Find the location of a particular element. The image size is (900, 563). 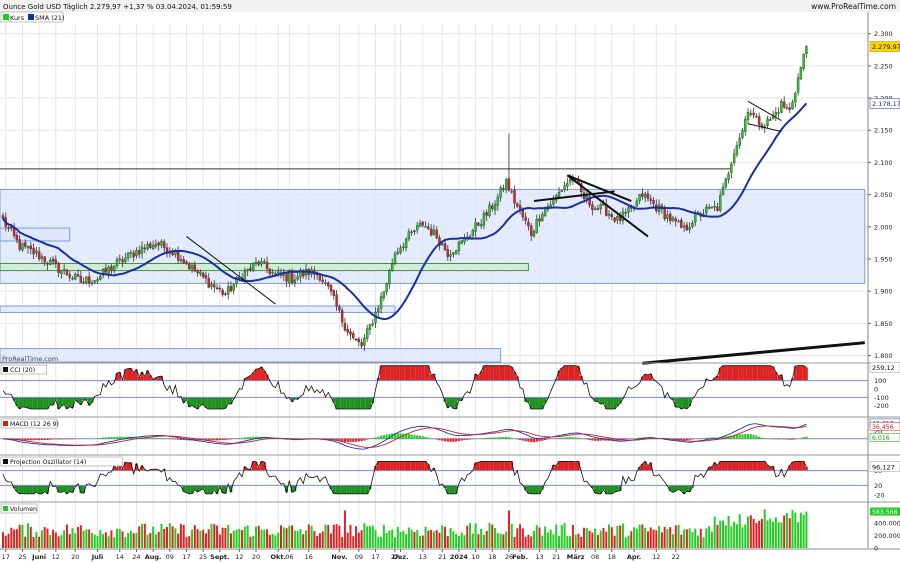

time-tick-label: 12 is located at coordinates (656, 557).